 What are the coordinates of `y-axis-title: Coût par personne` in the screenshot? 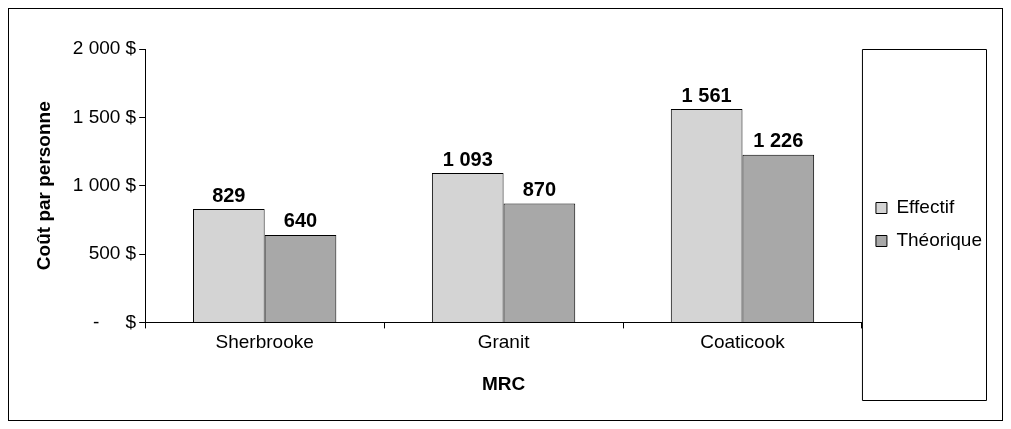 It's located at (43, 186).